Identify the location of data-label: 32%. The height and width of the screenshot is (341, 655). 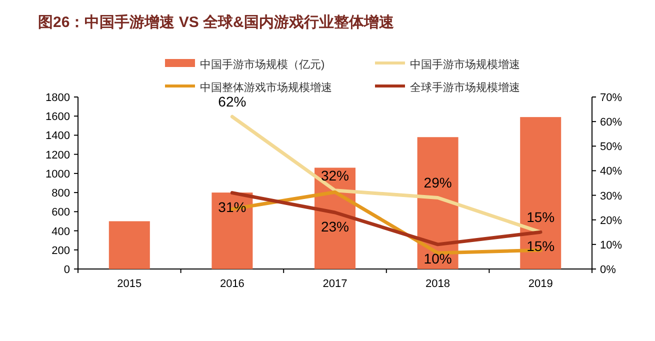
(335, 175).